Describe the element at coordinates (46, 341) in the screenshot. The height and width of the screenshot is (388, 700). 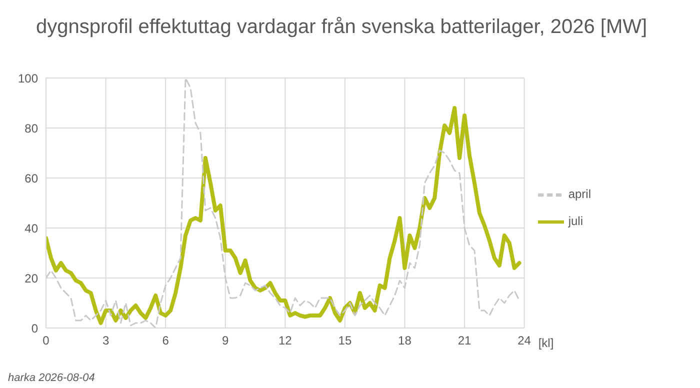
I see `x-tick-label: 0` at that location.